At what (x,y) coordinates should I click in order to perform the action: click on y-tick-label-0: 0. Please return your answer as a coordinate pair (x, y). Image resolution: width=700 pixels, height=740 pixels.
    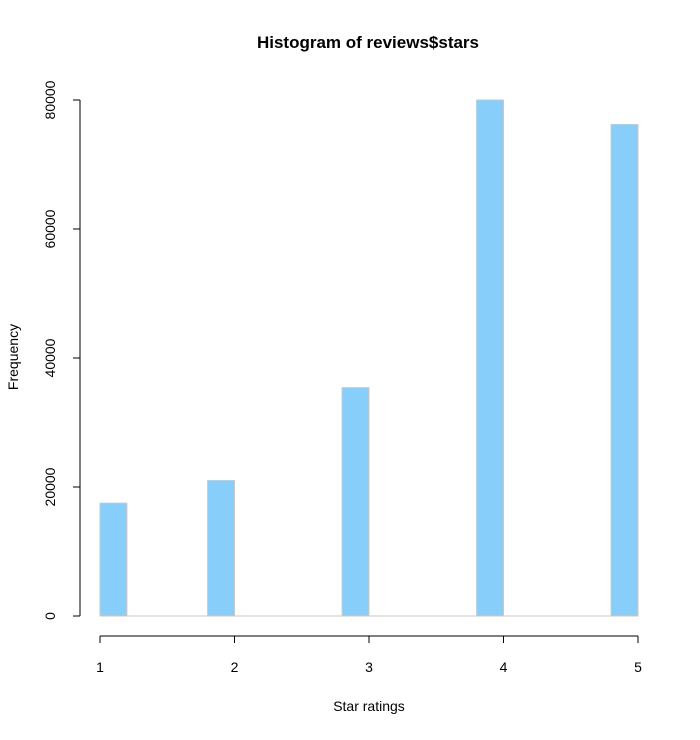
    Looking at the image, I should click on (50, 616).